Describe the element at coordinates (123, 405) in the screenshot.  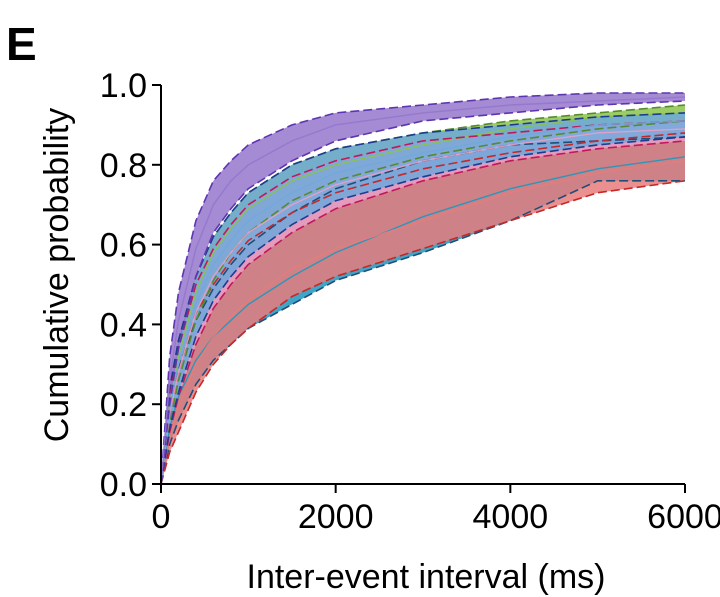
I see `y-tick-label: 0.2` at that location.